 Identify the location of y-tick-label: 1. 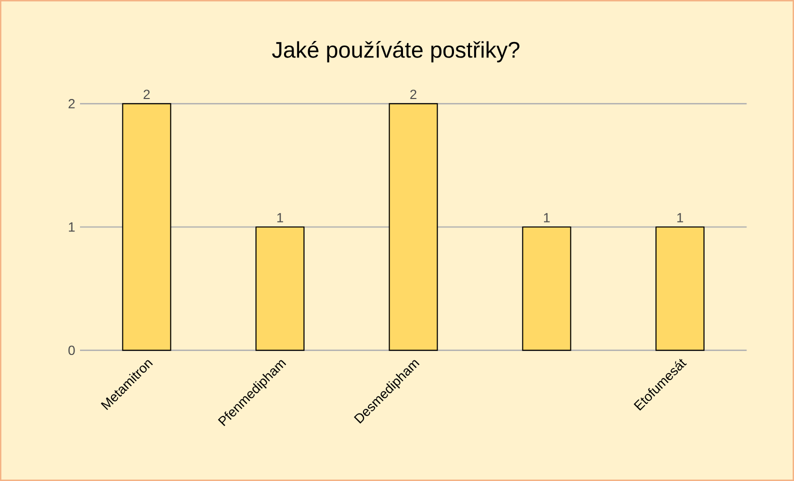
(71, 227).